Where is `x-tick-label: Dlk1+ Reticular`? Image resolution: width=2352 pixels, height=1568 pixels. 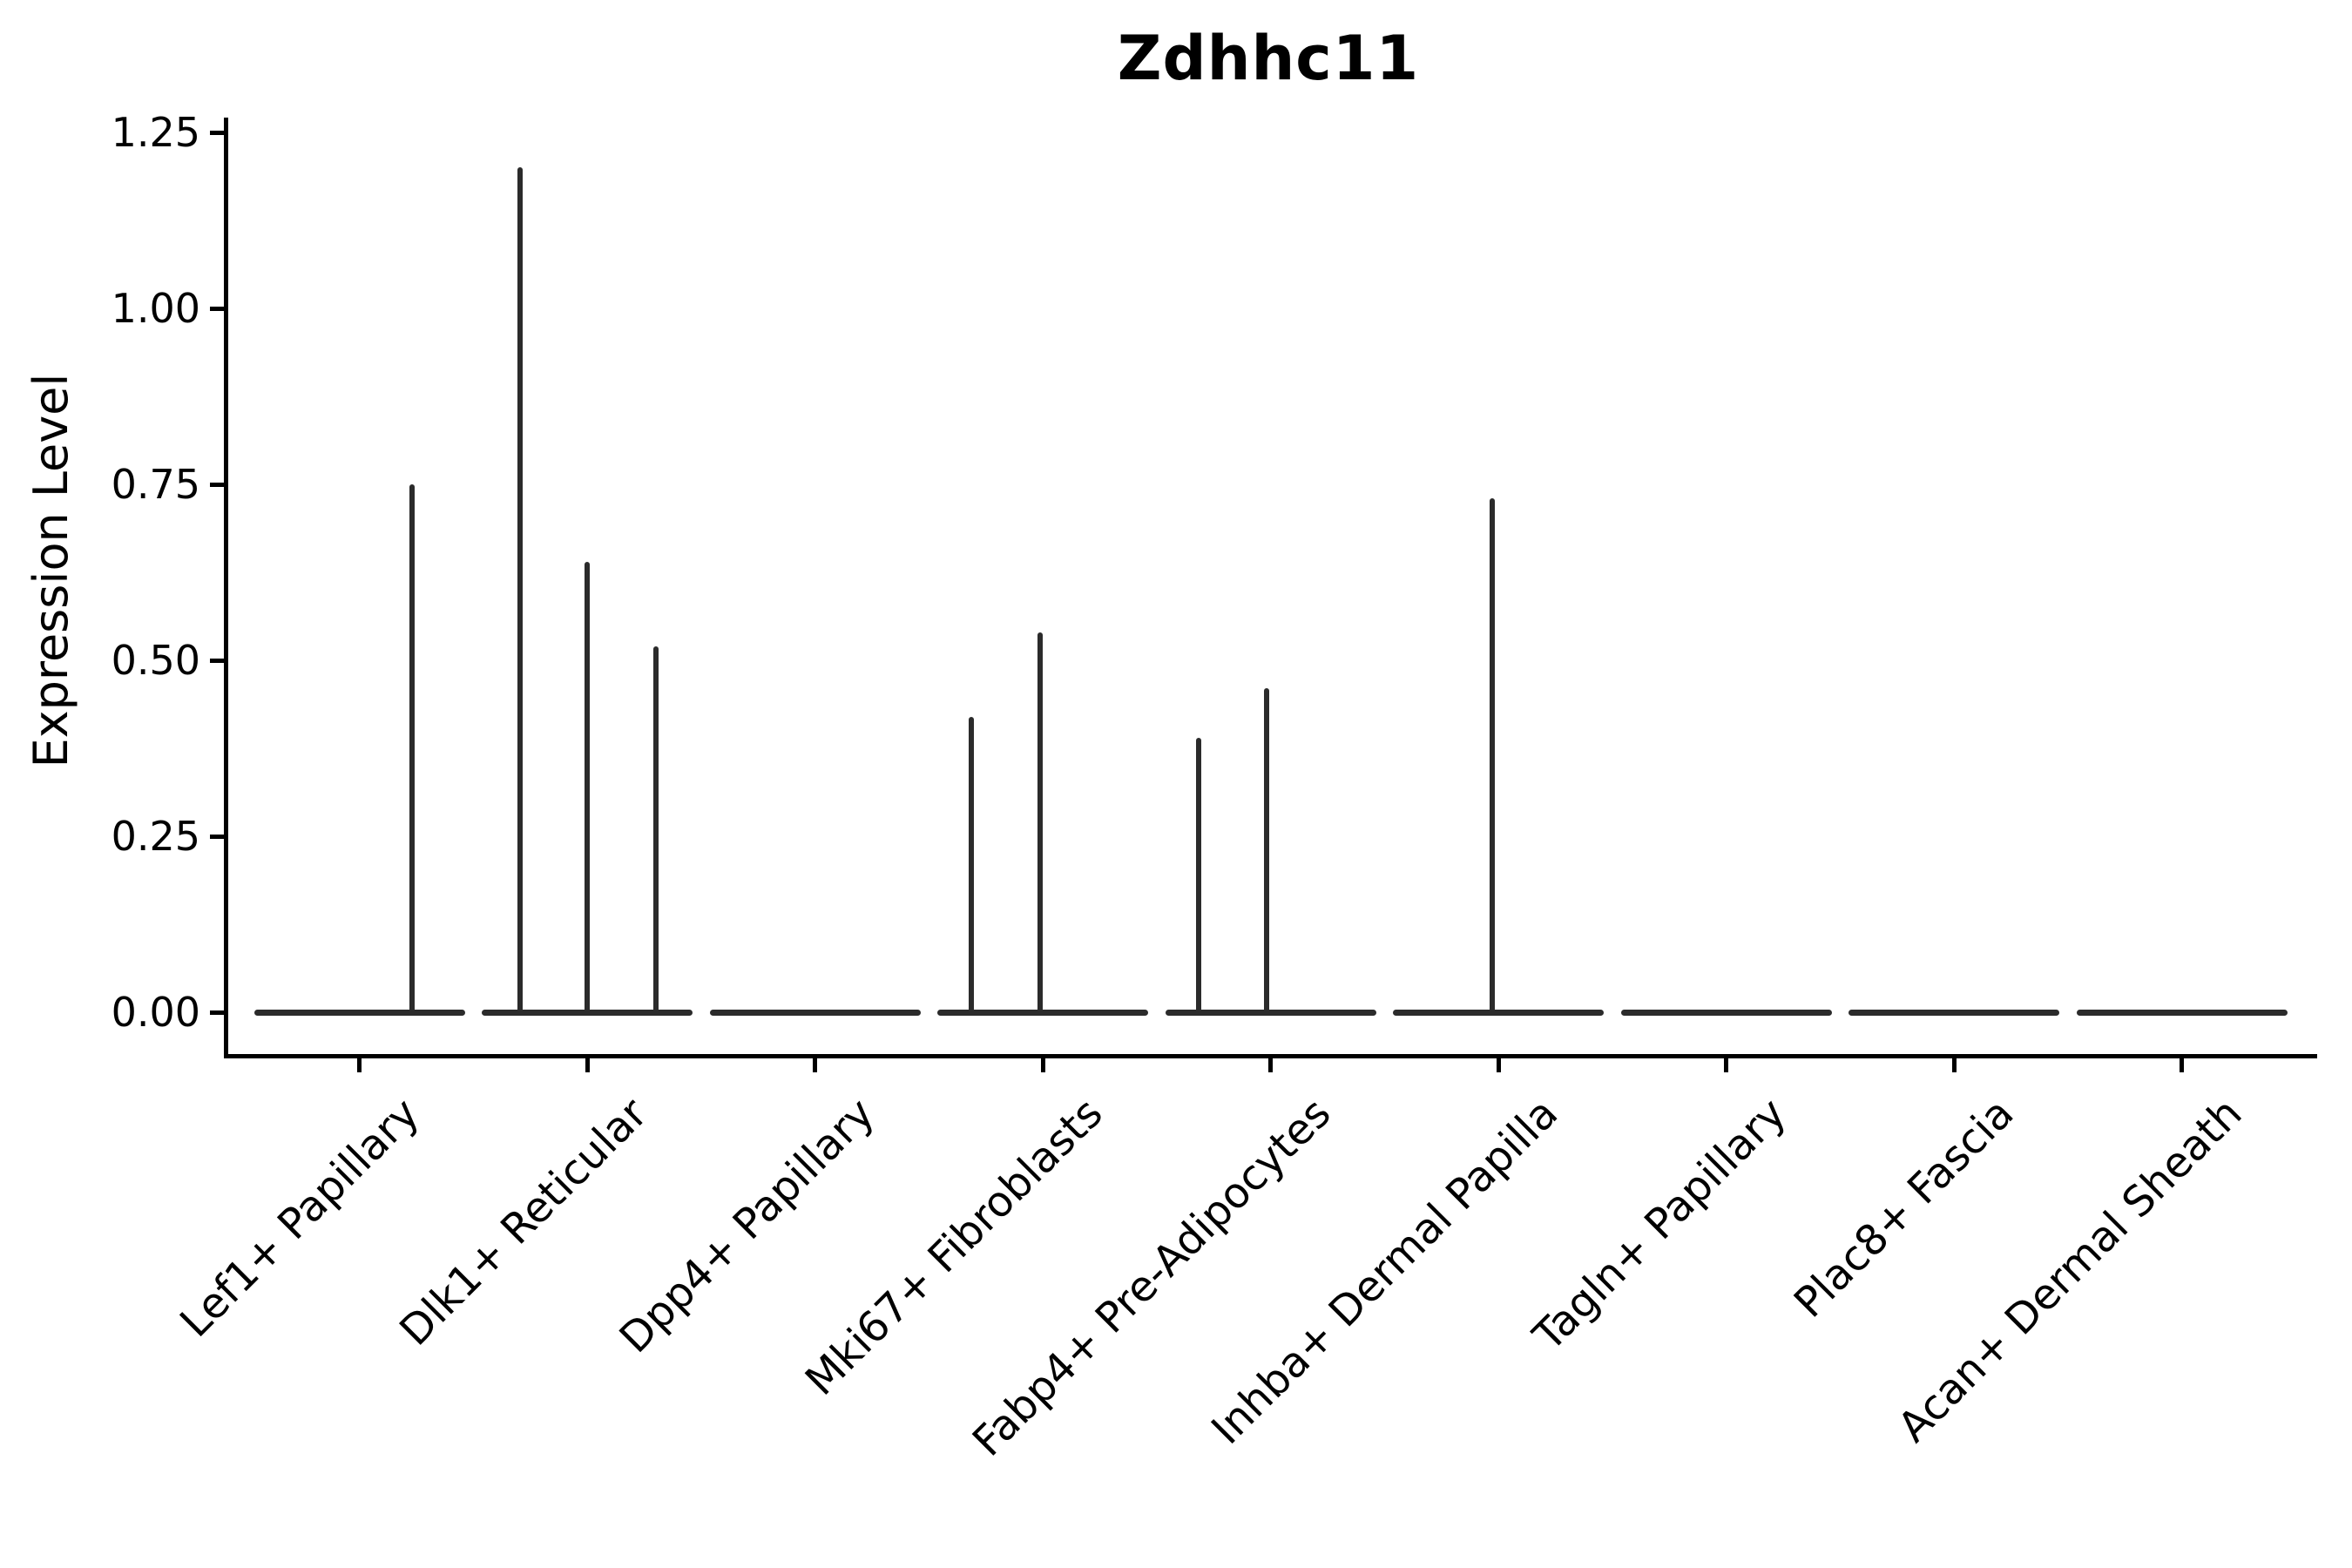 x-tick-label: Dlk1+ Reticular is located at coordinates (523, 1222).